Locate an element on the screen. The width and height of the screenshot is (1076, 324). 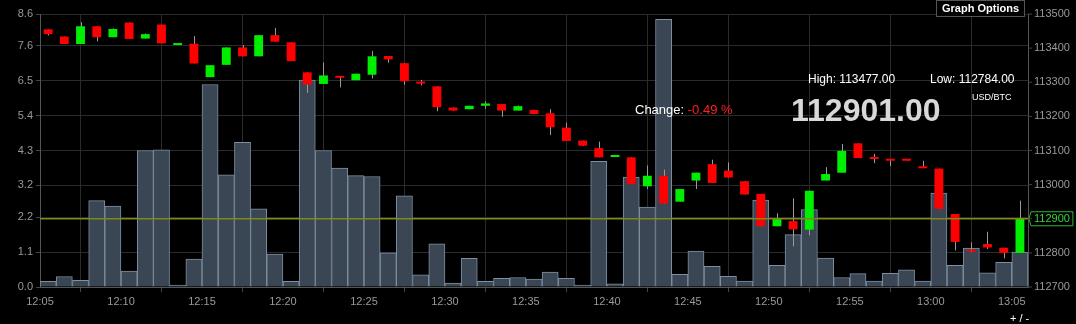
y-tick-label: 2.2 is located at coordinates (25, 216).